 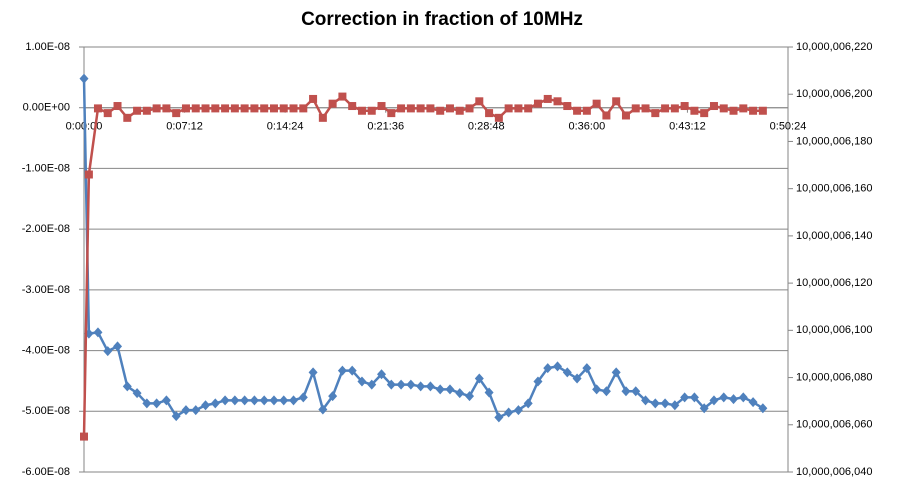 What do you see at coordinates (834, 141) in the screenshot?
I see `y2-tick-label: 10,000,006,180` at bounding box center [834, 141].